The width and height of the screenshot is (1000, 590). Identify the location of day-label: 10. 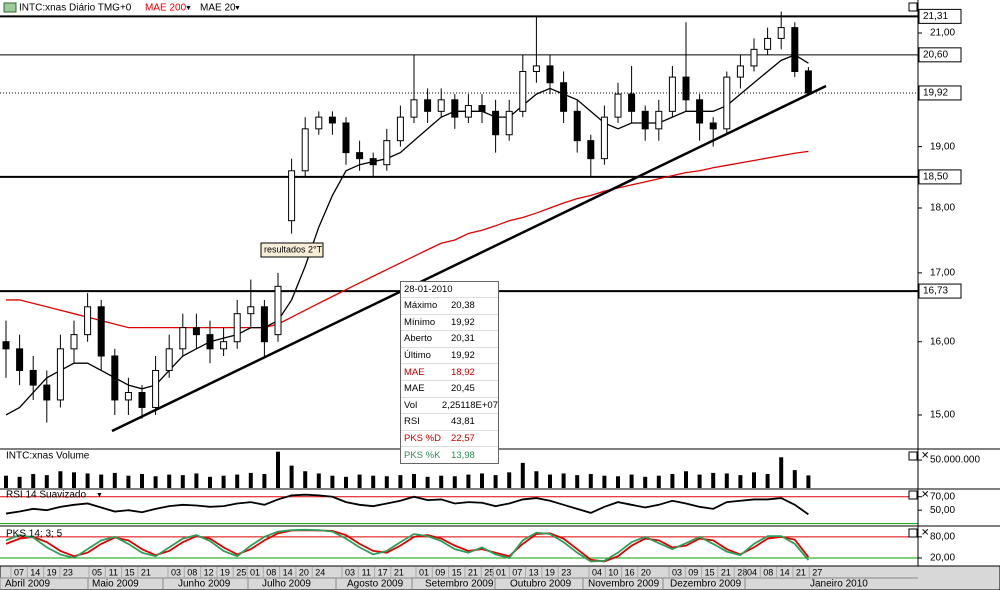
(613, 572).